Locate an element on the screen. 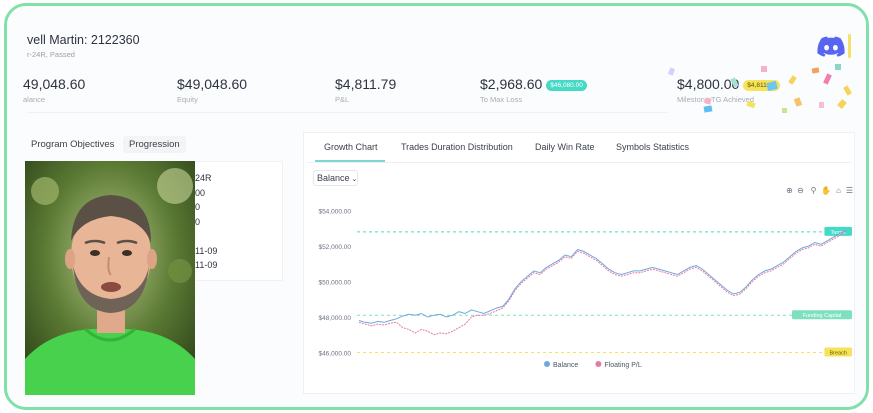  stat-value: 49,048.60 is located at coordinates (54, 84).